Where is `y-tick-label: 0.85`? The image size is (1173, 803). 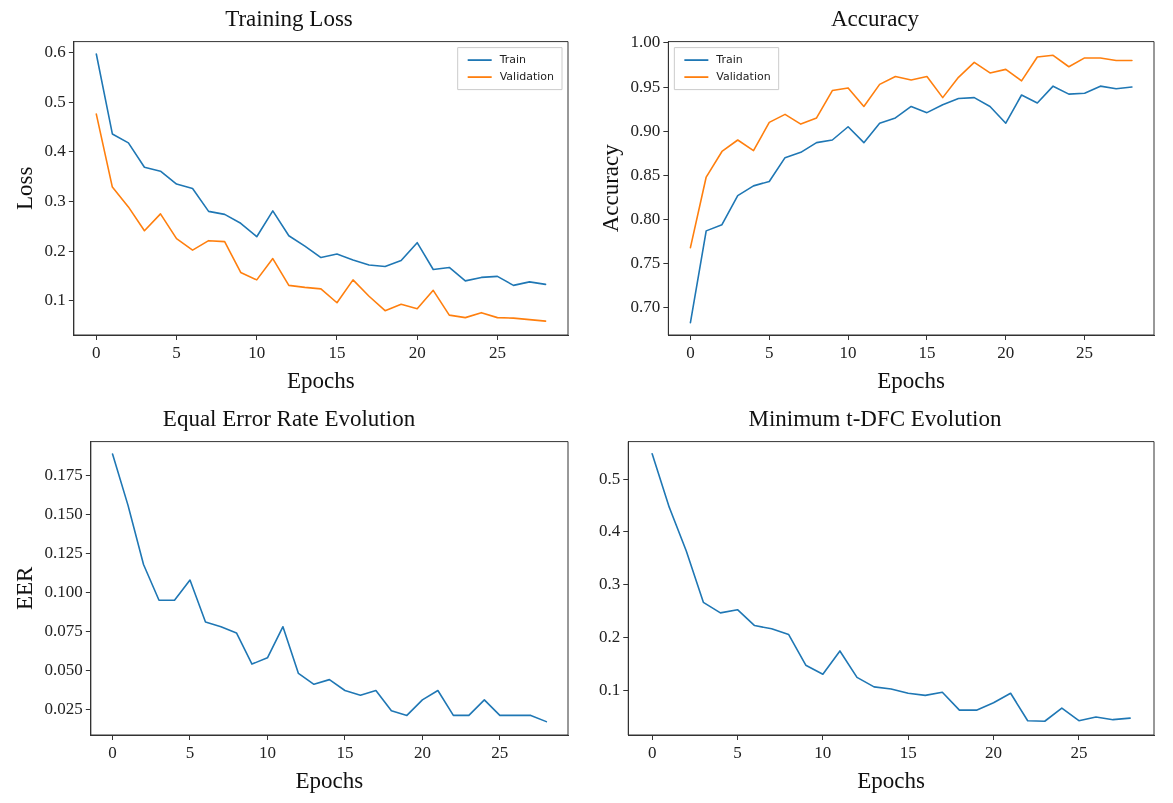
y-tick-label: 0.85 is located at coordinates (645, 174).